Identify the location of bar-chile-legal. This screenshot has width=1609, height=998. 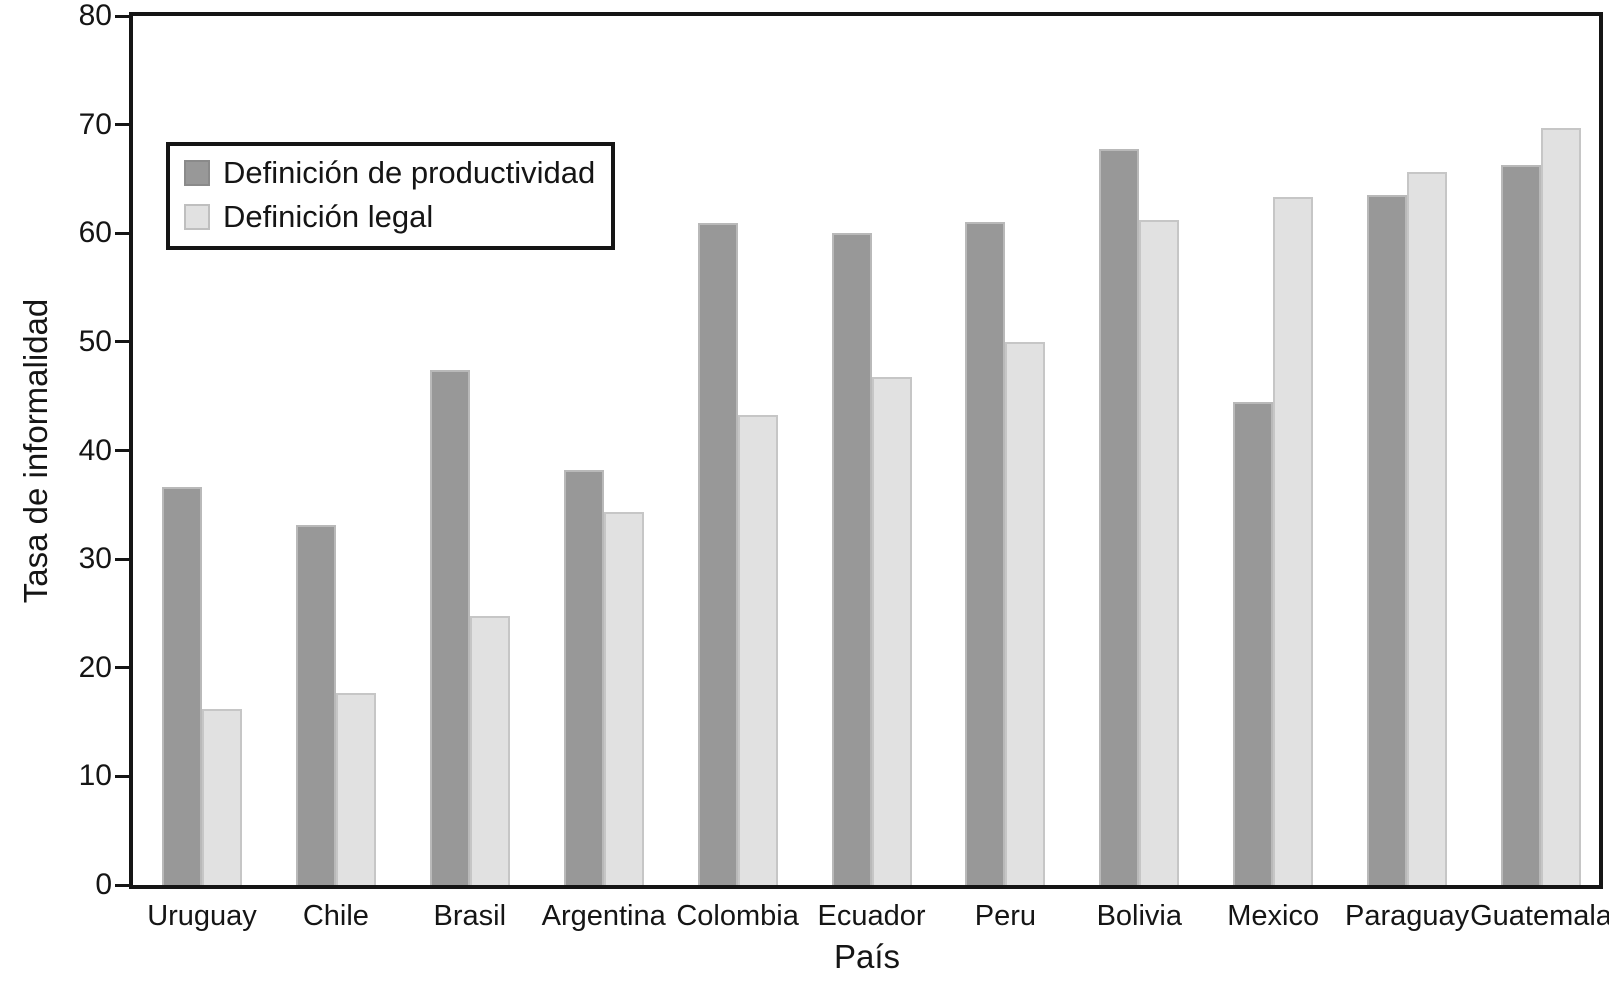
(355, 789).